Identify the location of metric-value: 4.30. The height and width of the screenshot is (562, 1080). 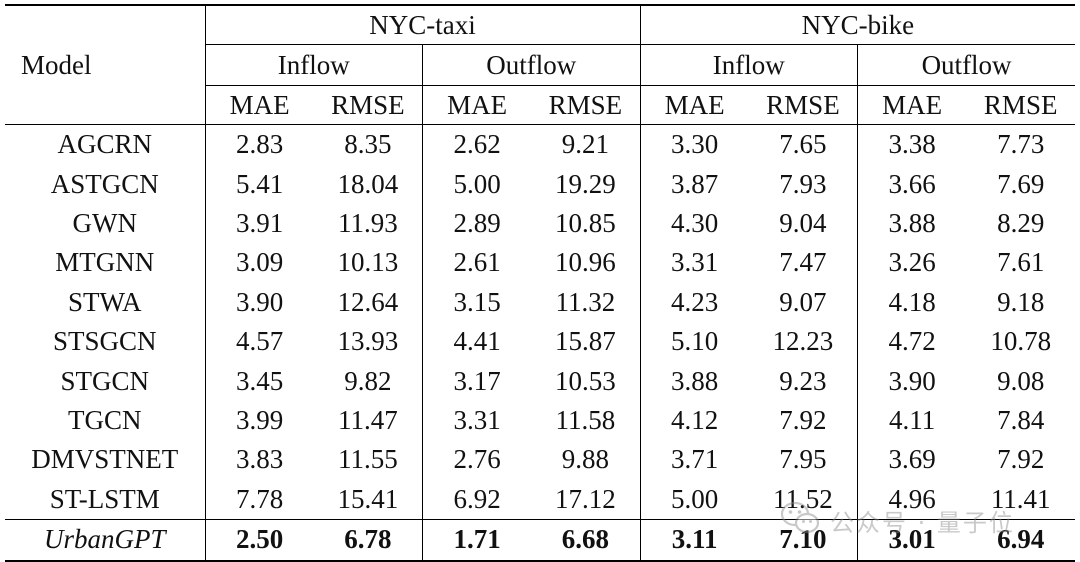
(695, 222).